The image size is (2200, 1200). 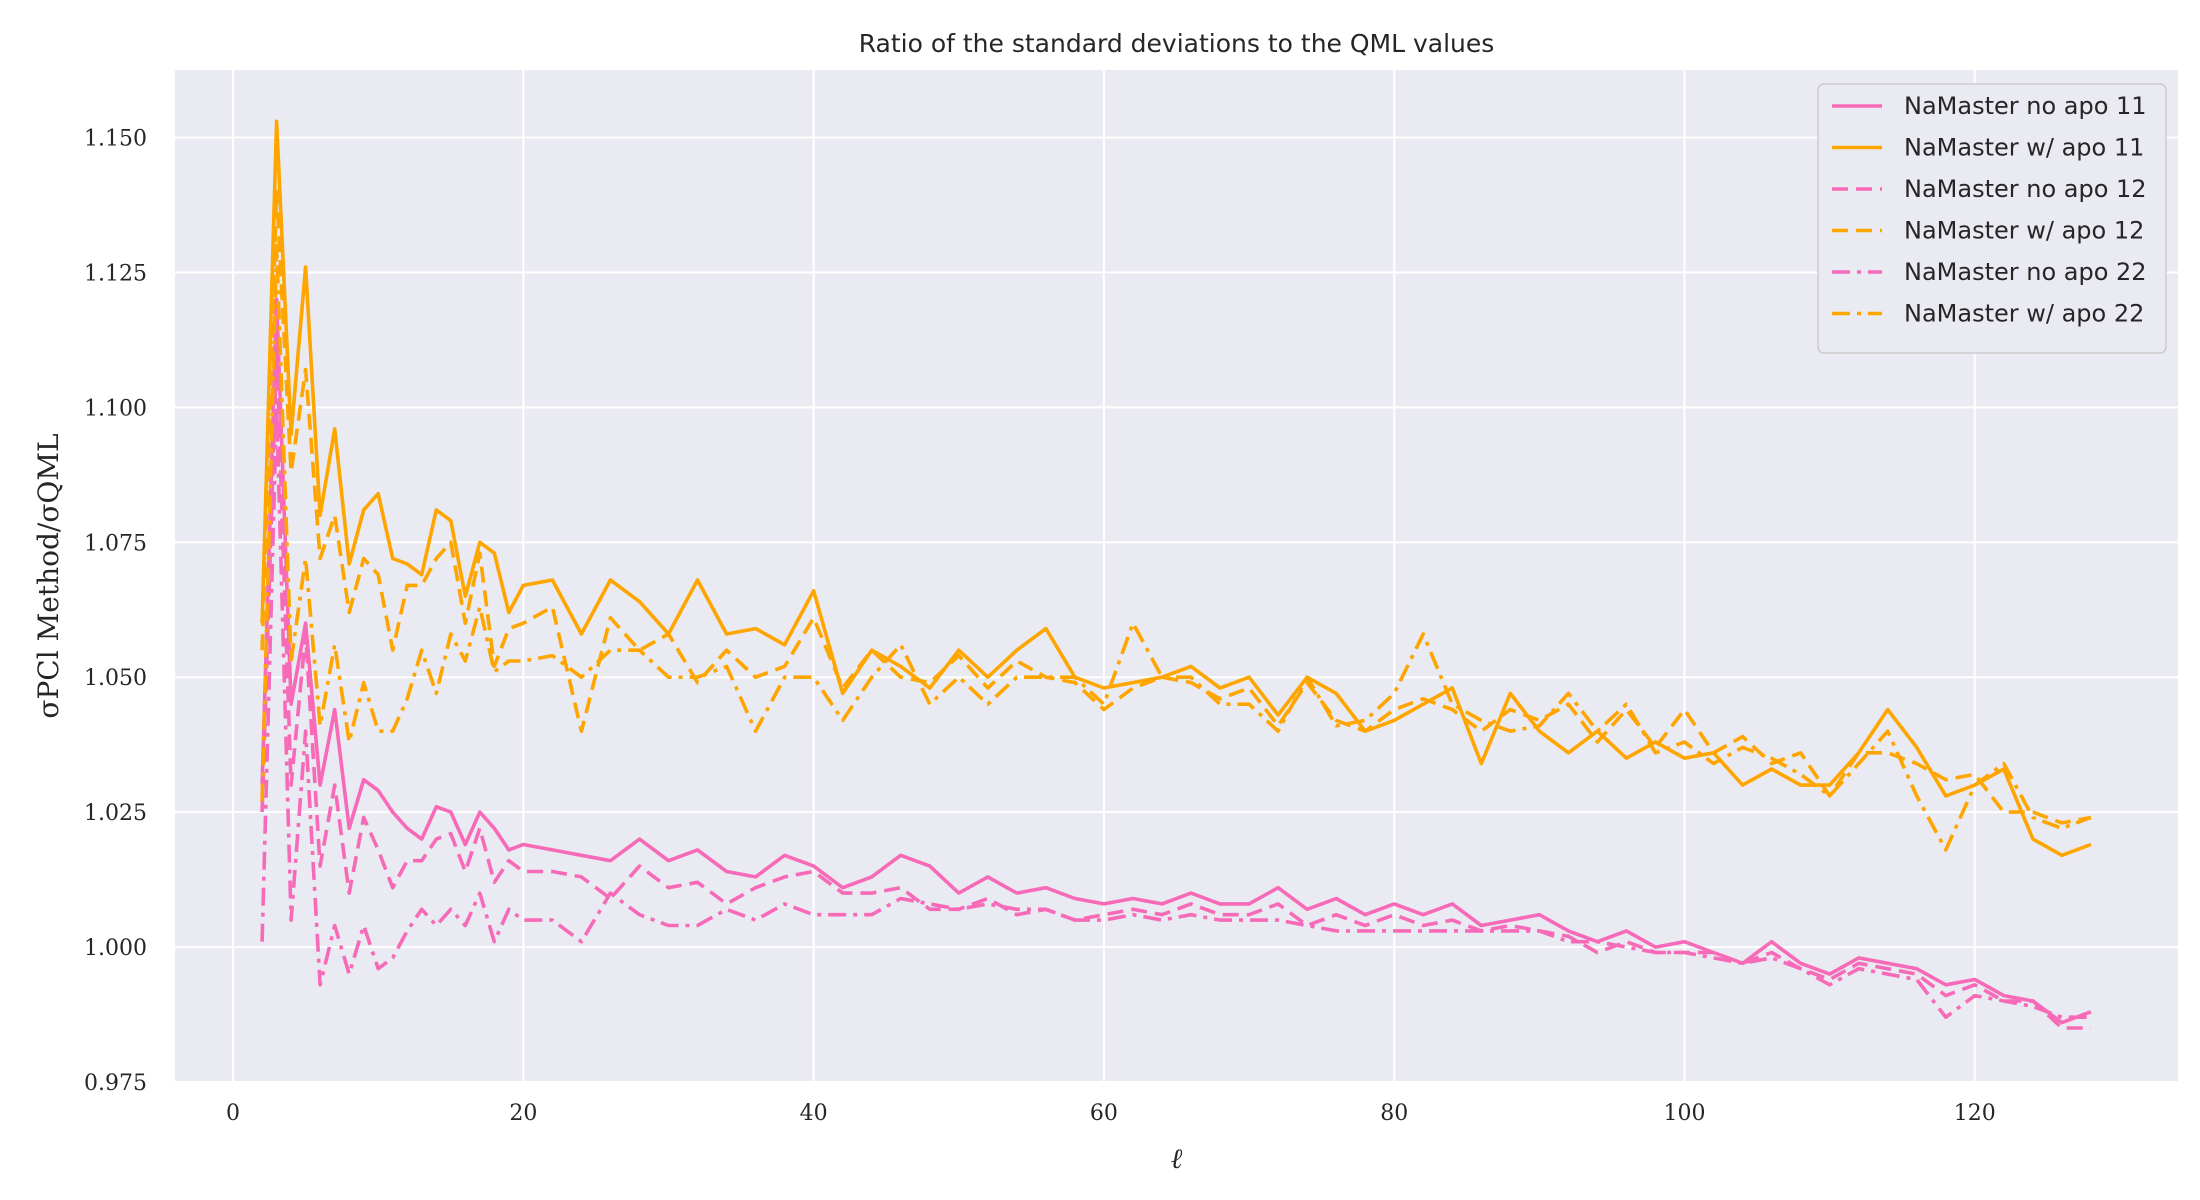 I want to click on legend-label: NaMaster no apo 12, so click(x=2025, y=189).